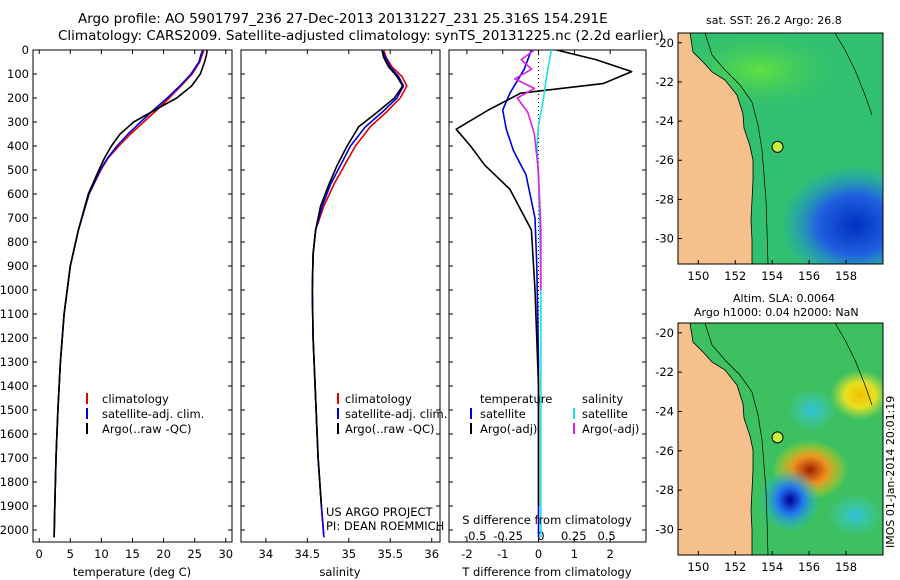  I want to click on s-difference-series-satellite, so click(544, 294).